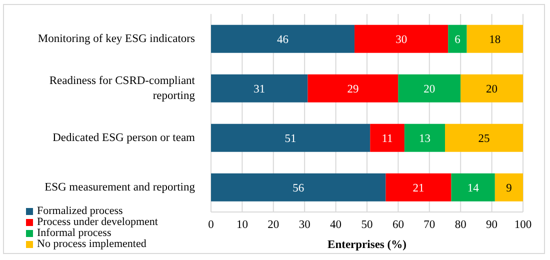  I want to click on legend-label: Informal process, so click(74, 233).